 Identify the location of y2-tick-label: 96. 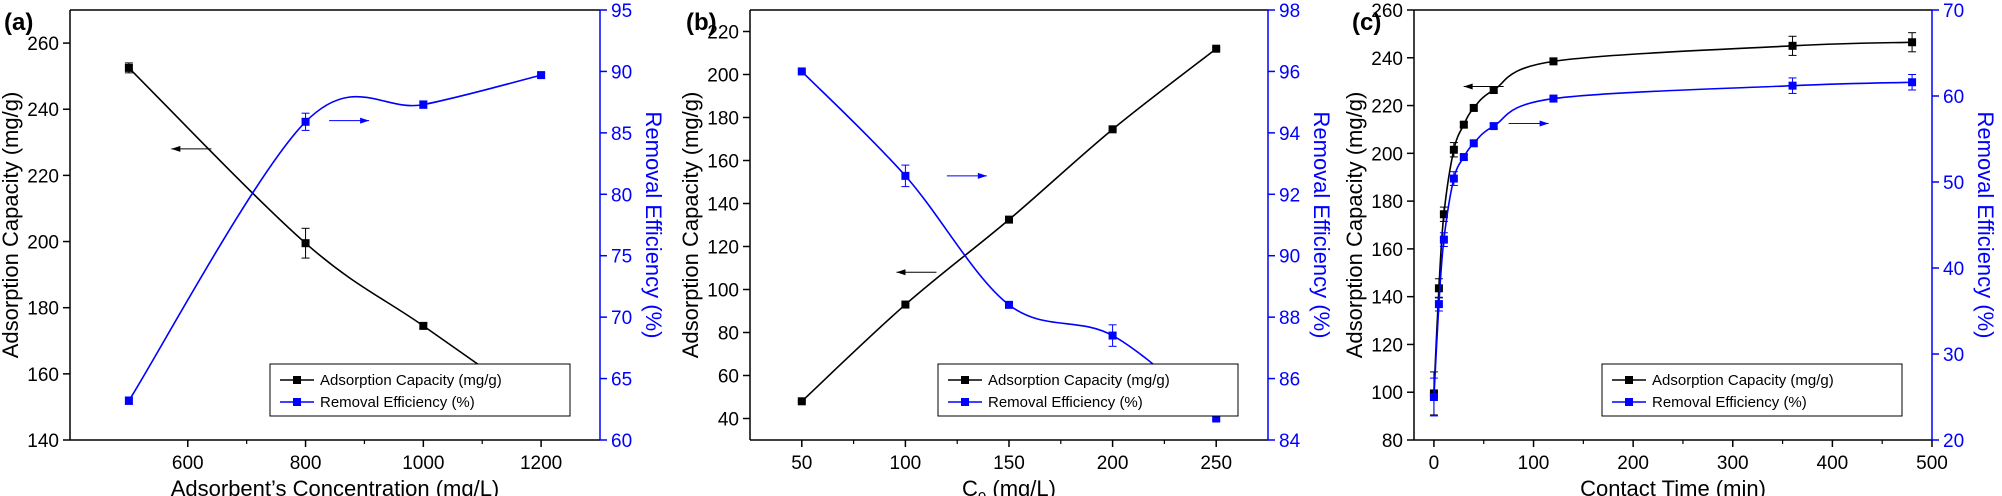
(1289, 72).